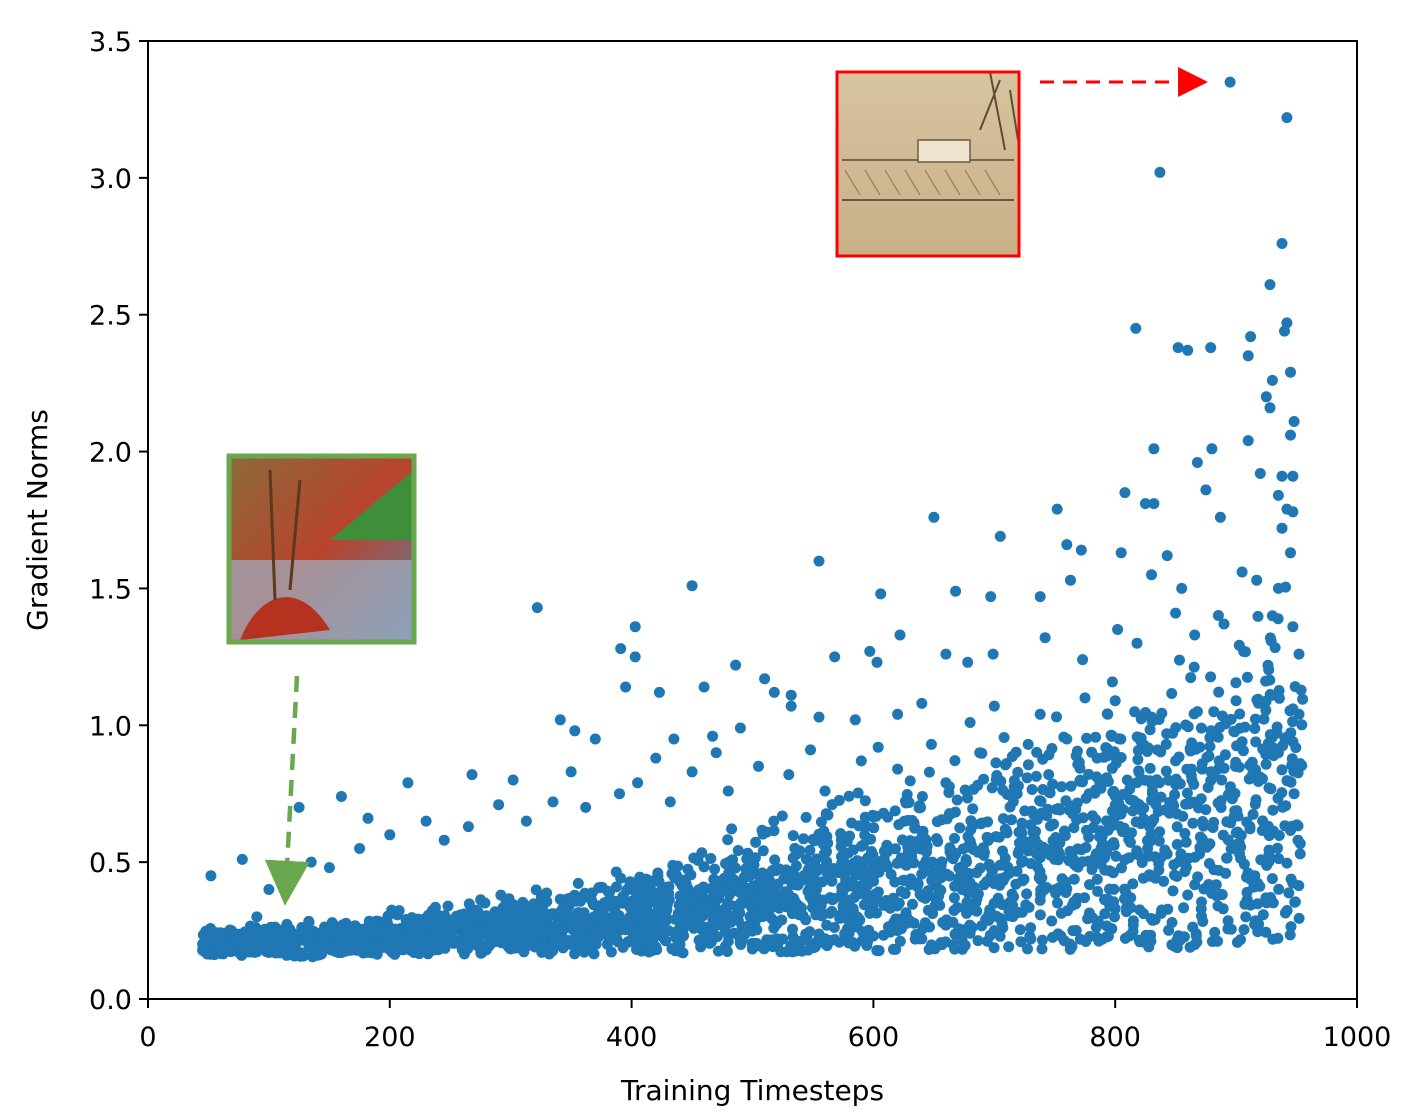  Describe the element at coordinates (390, 1037) in the screenshot. I see `x-tick-label: 200` at that location.